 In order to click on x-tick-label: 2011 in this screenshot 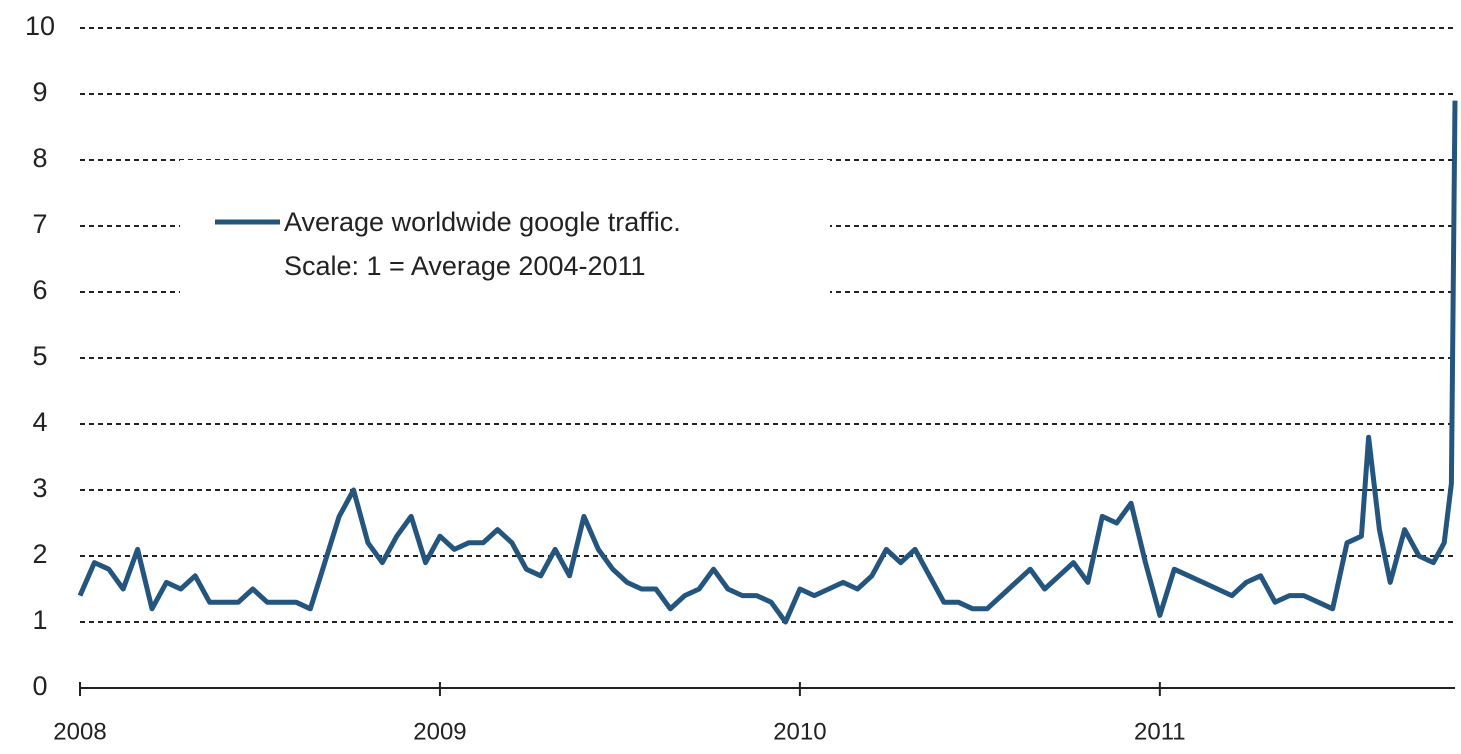, I will do `click(1160, 731)`.